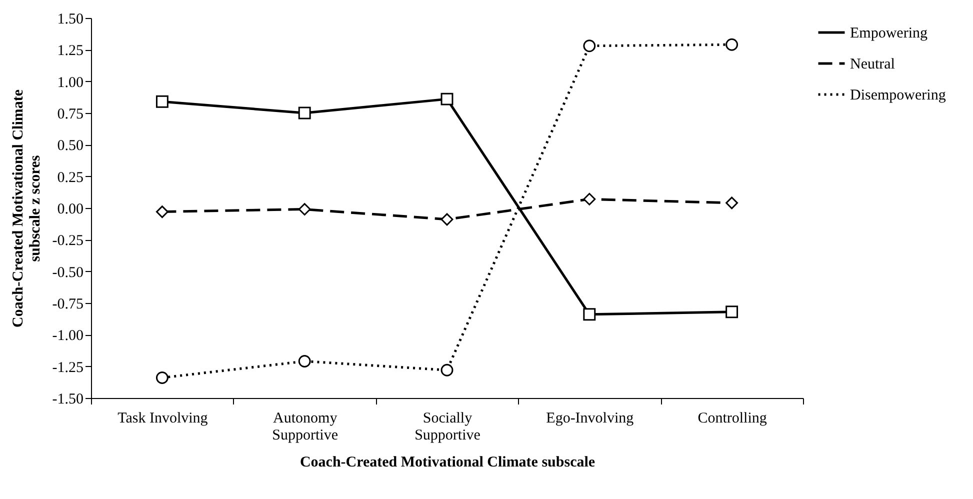  I want to click on y-tick-label: -0.75, so click(68, 304).